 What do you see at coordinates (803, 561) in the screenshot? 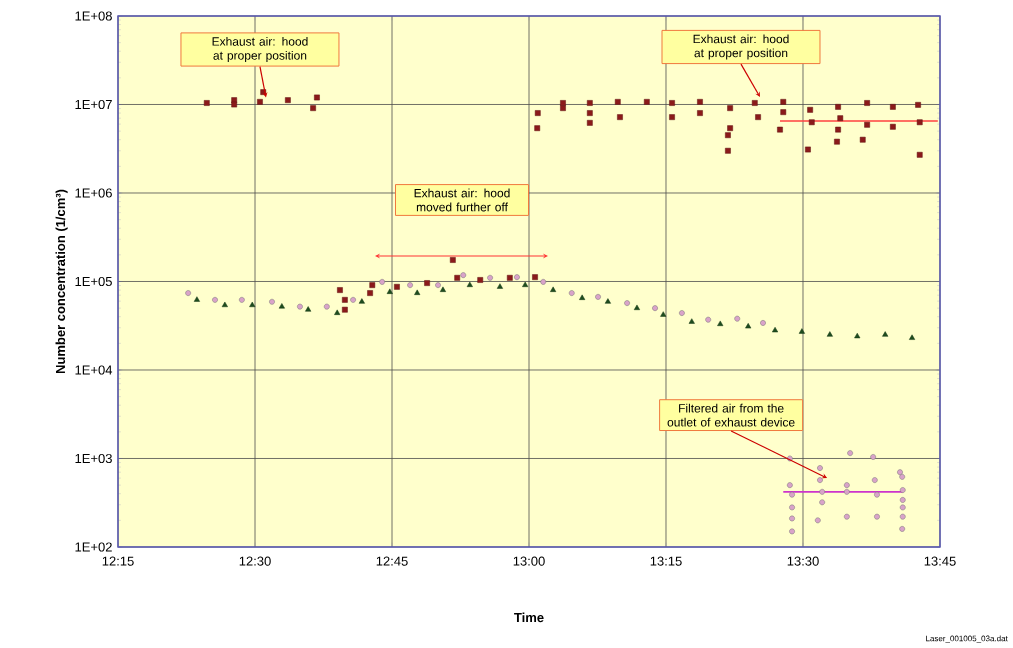
I see `x-tick-label: 13:30` at bounding box center [803, 561].